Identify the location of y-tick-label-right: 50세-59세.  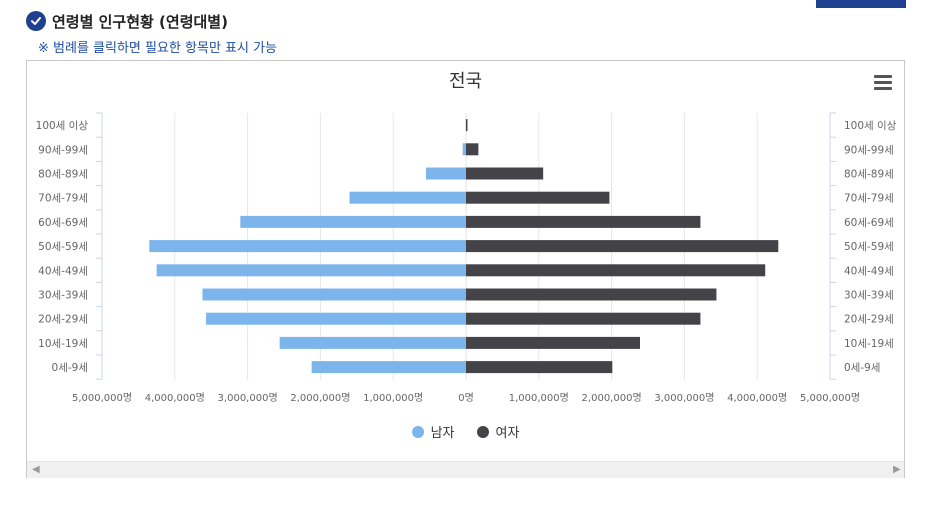
(869, 247).